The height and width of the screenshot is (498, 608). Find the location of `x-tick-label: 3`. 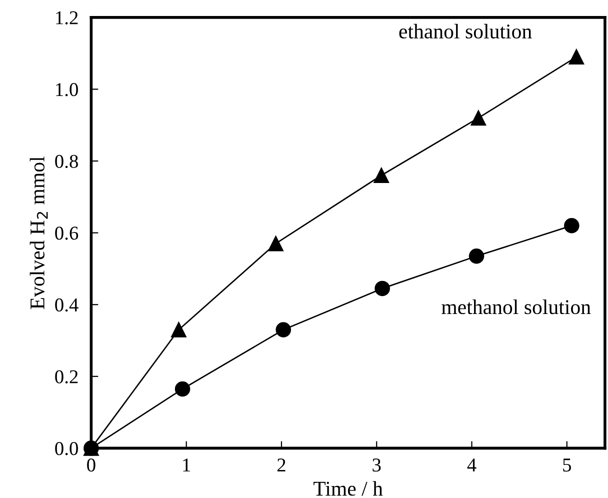

x-tick-label: 3 is located at coordinates (376, 465).